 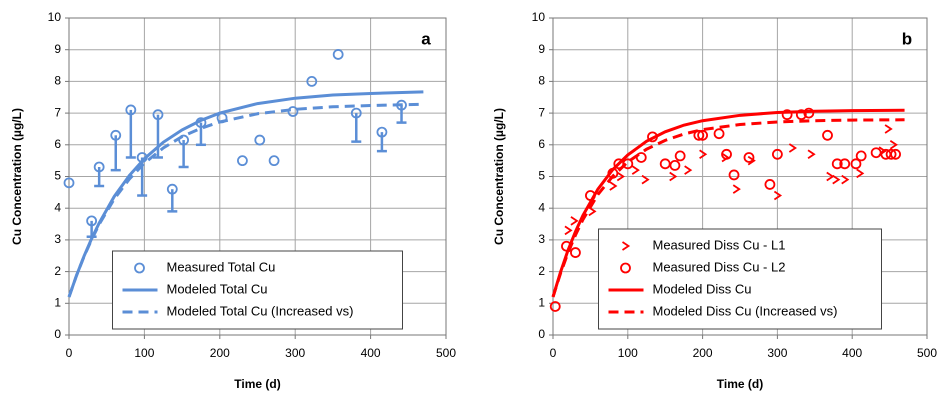 I want to click on y-tick-label: 0, so click(x=541, y=334).